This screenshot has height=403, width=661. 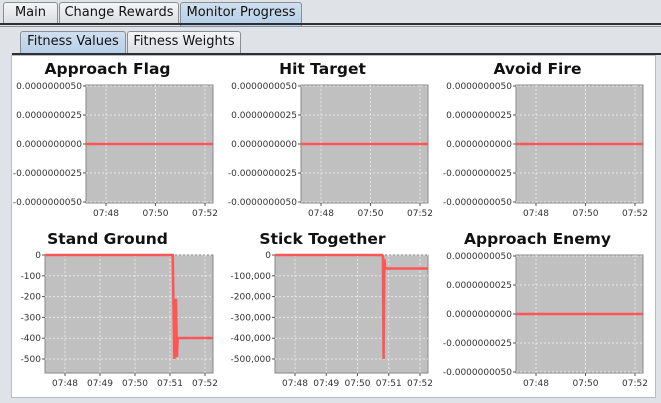 I want to click on main-tab-bar: Main Change Rewards Monitor Progress, so click(x=330, y=14).